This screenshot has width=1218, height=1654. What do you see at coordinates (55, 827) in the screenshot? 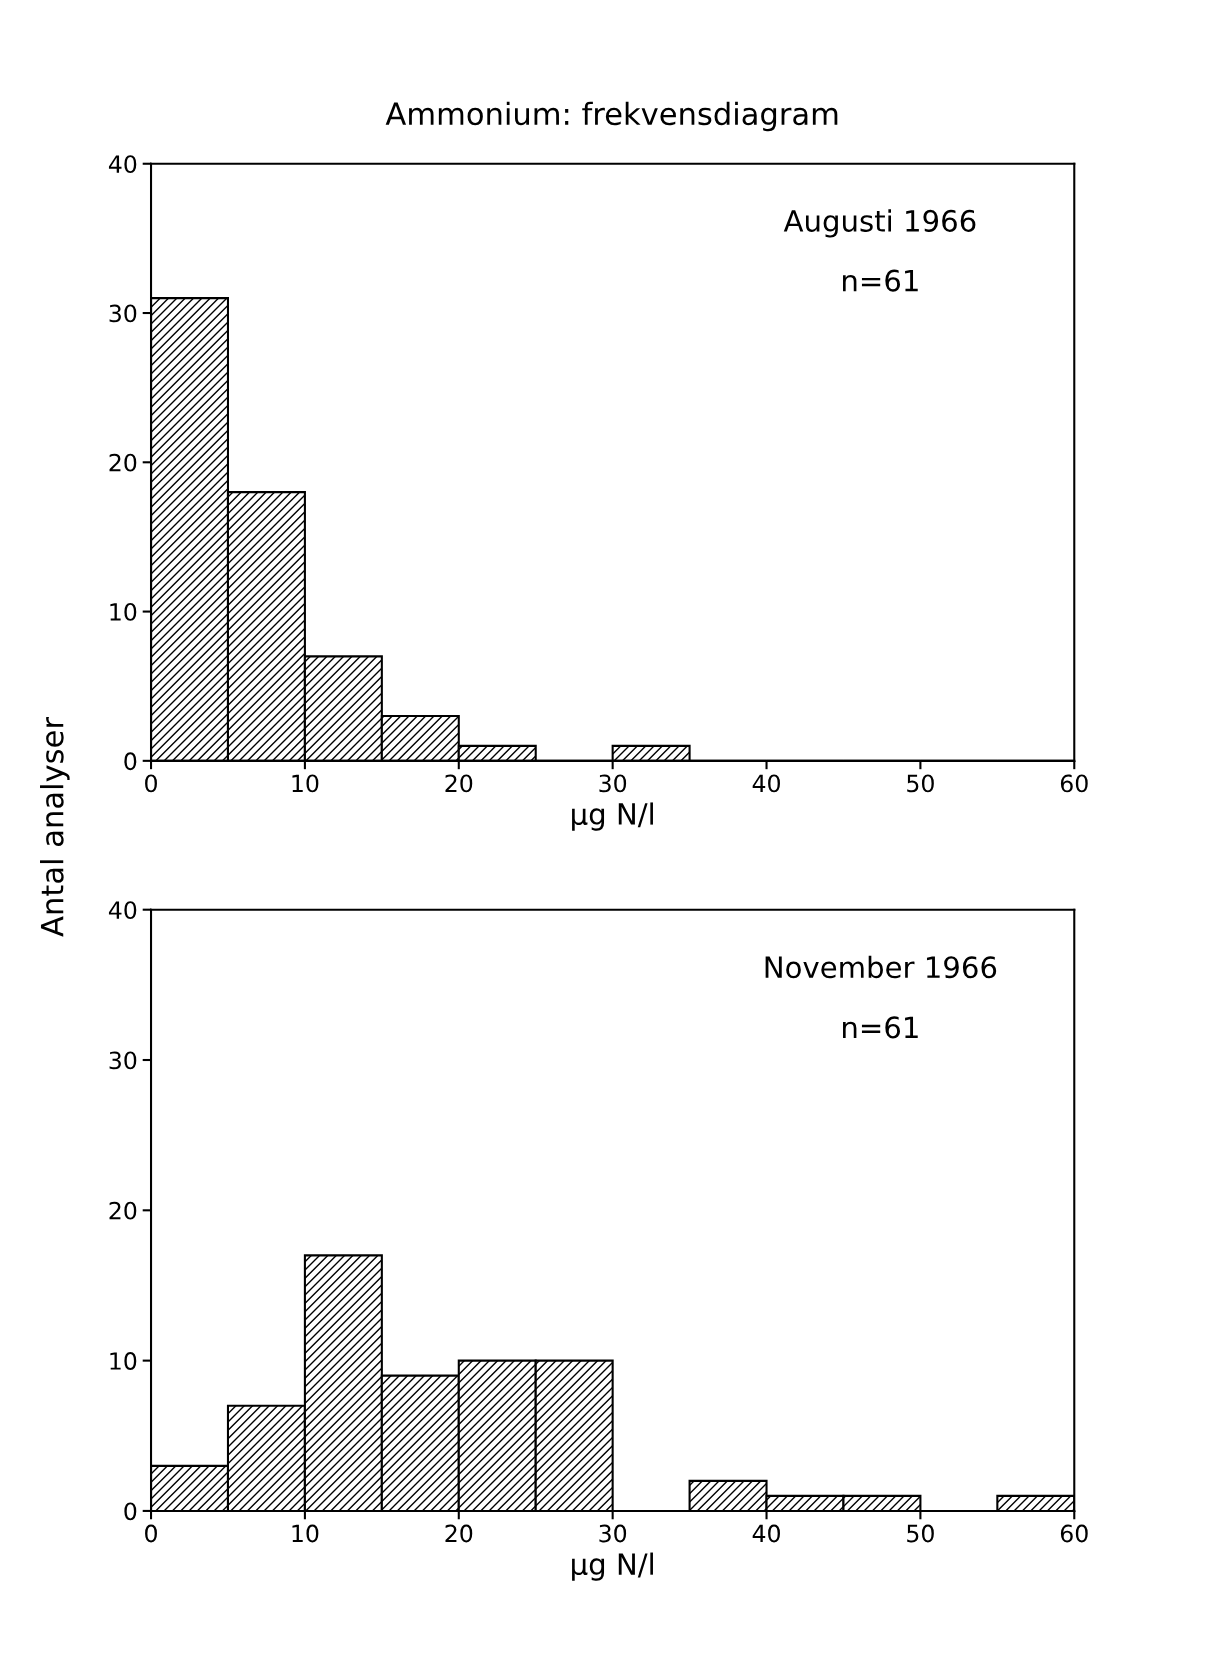
I see `y-axis-title: Antal analyser` at bounding box center [55, 827].